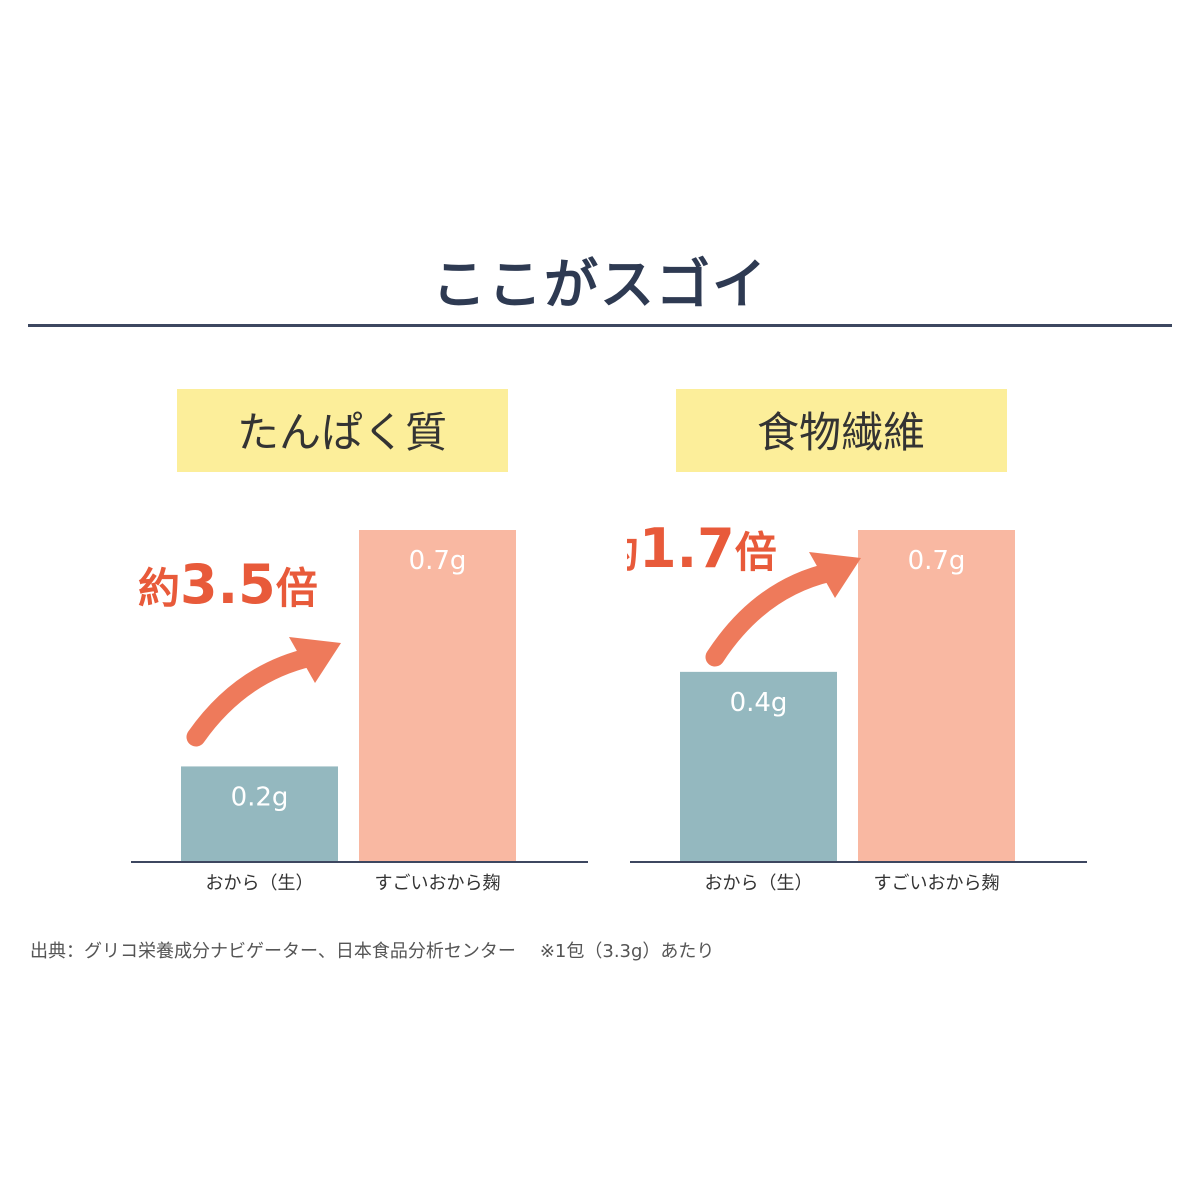 The height and width of the screenshot is (1200, 1200). I want to click on multiplier-label: 約3.5倍, so click(228, 584).